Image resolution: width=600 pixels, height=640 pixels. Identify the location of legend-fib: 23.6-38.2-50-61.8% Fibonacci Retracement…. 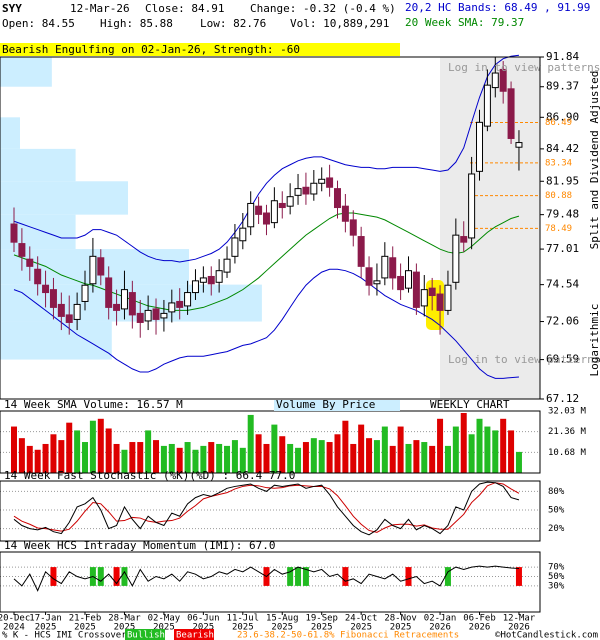
(348, 635).